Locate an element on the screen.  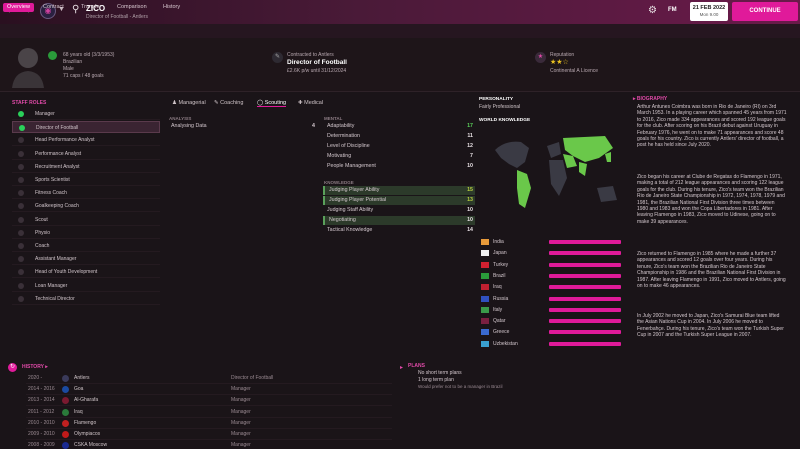
staff-role-item: Sports Scientist is located at coordinates (86, 180).